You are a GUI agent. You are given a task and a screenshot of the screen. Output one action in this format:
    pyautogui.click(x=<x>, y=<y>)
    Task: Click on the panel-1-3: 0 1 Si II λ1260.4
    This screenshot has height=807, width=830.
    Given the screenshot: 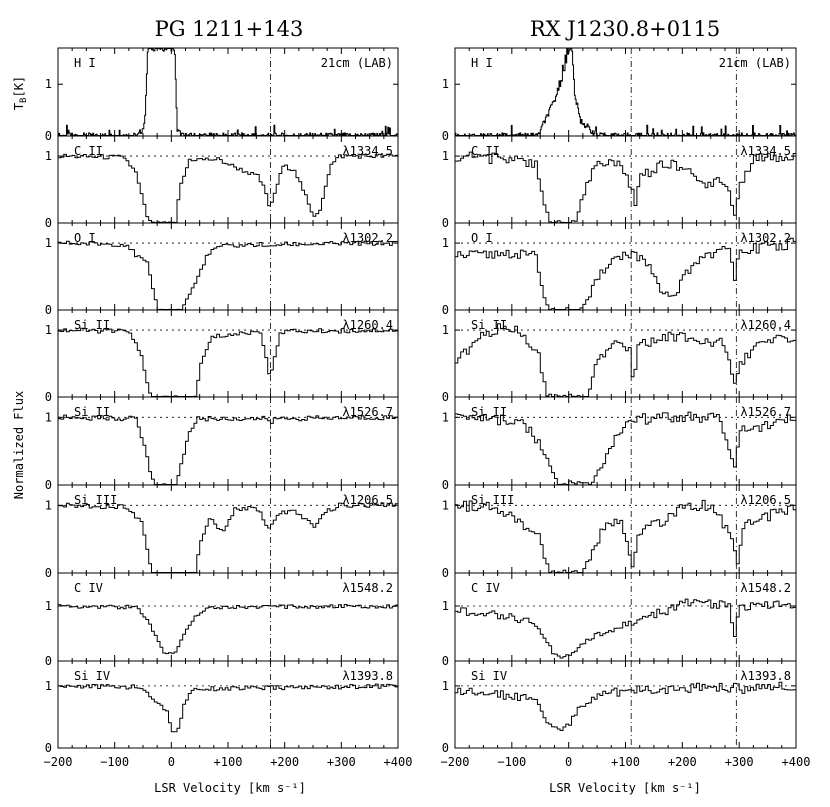 What is the action you would take?
    pyautogui.click(x=619, y=356)
    